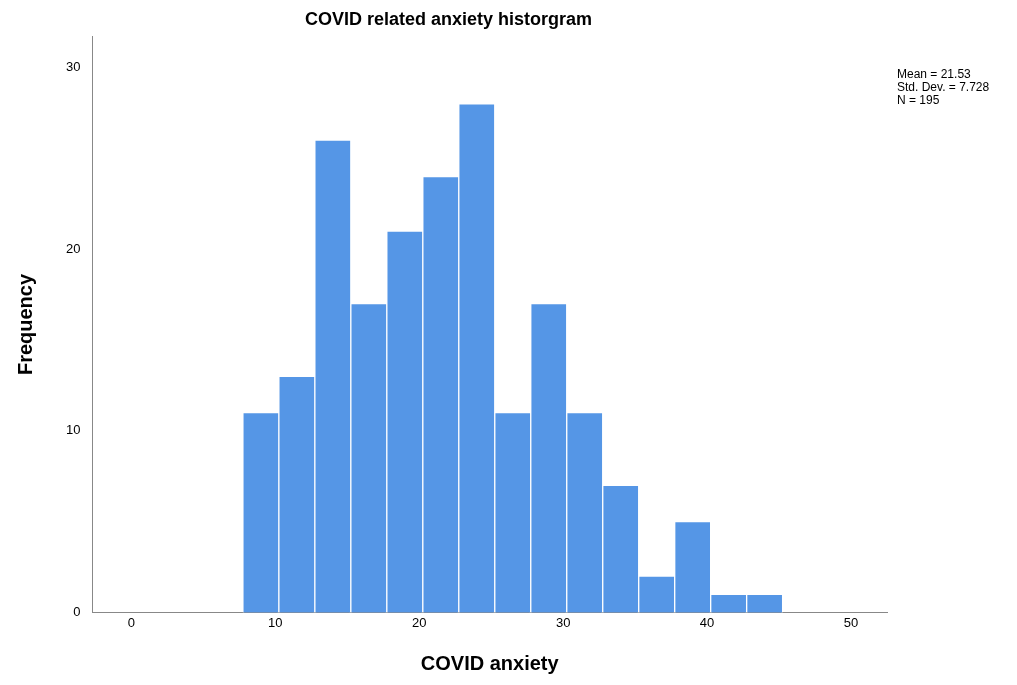 Image resolution: width=1017 pixels, height=685 pixels. I want to click on chart-title: COVID related anxiety historgram, so click(448, 18).